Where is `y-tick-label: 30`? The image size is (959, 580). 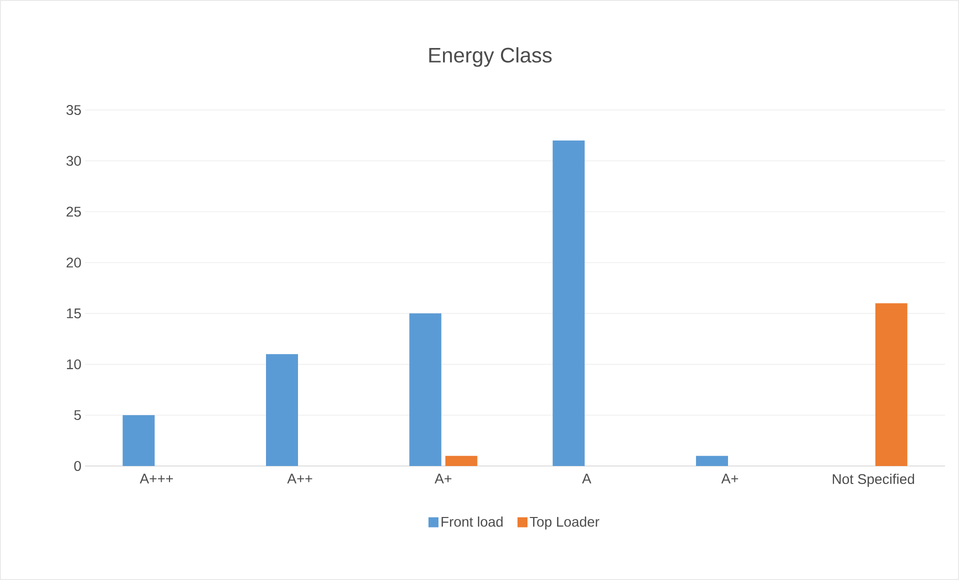
y-tick-label: 30 is located at coordinates (73, 161).